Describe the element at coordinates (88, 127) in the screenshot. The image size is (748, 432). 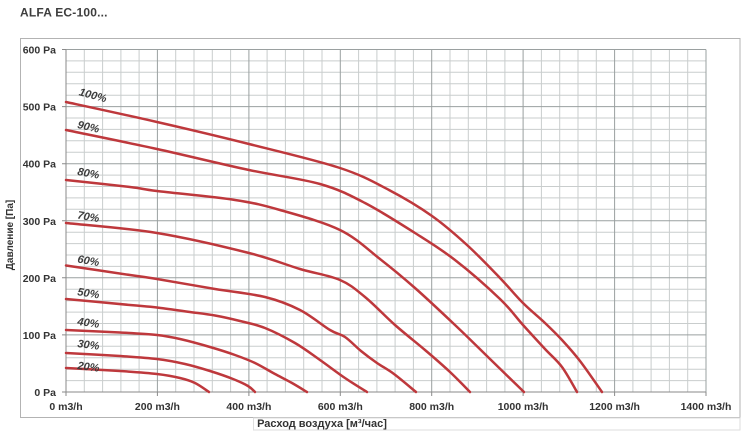
I see `svg-text: 90%` at that location.